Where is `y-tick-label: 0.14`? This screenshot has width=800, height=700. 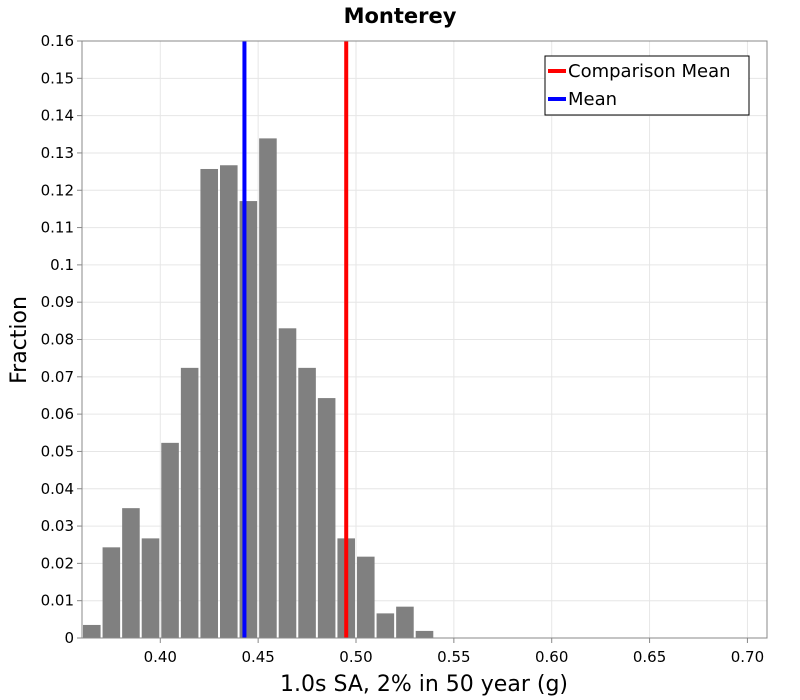
y-tick-label: 0.14 is located at coordinates (57, 116).